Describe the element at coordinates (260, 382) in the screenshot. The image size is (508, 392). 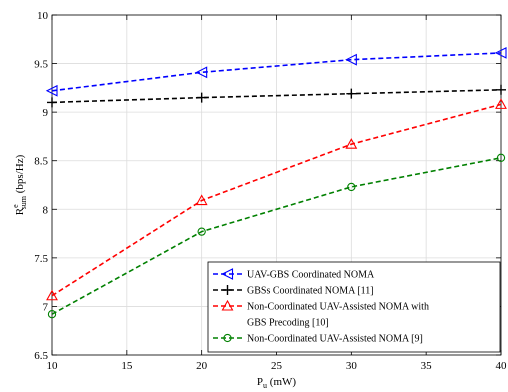
I see `x-axis-label-base: P` at that location.